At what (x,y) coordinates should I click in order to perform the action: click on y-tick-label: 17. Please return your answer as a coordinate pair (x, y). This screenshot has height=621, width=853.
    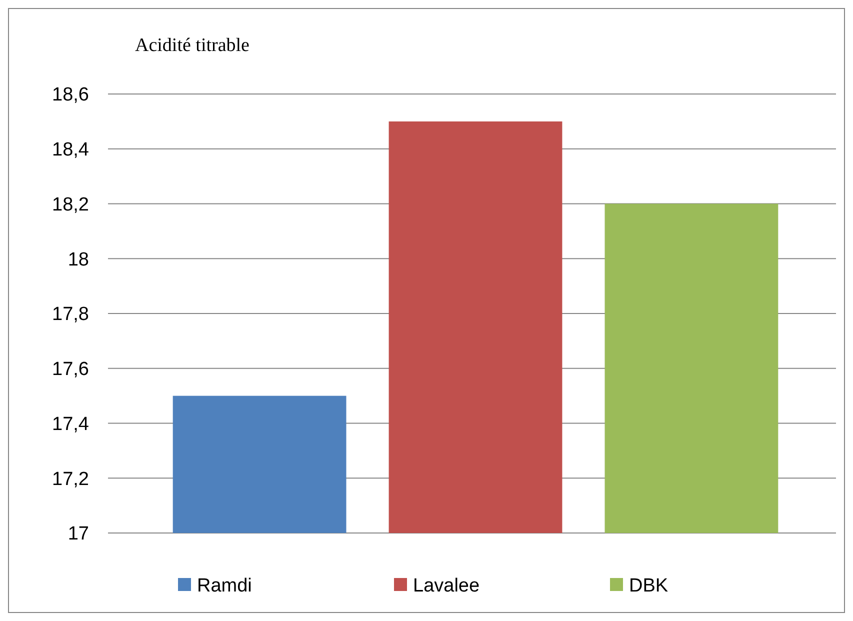
    Looking at the image, I should click on (78, 534).